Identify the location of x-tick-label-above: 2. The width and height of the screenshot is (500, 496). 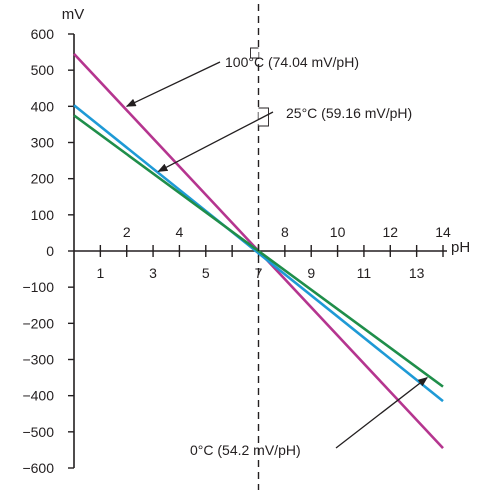
(127, 232).